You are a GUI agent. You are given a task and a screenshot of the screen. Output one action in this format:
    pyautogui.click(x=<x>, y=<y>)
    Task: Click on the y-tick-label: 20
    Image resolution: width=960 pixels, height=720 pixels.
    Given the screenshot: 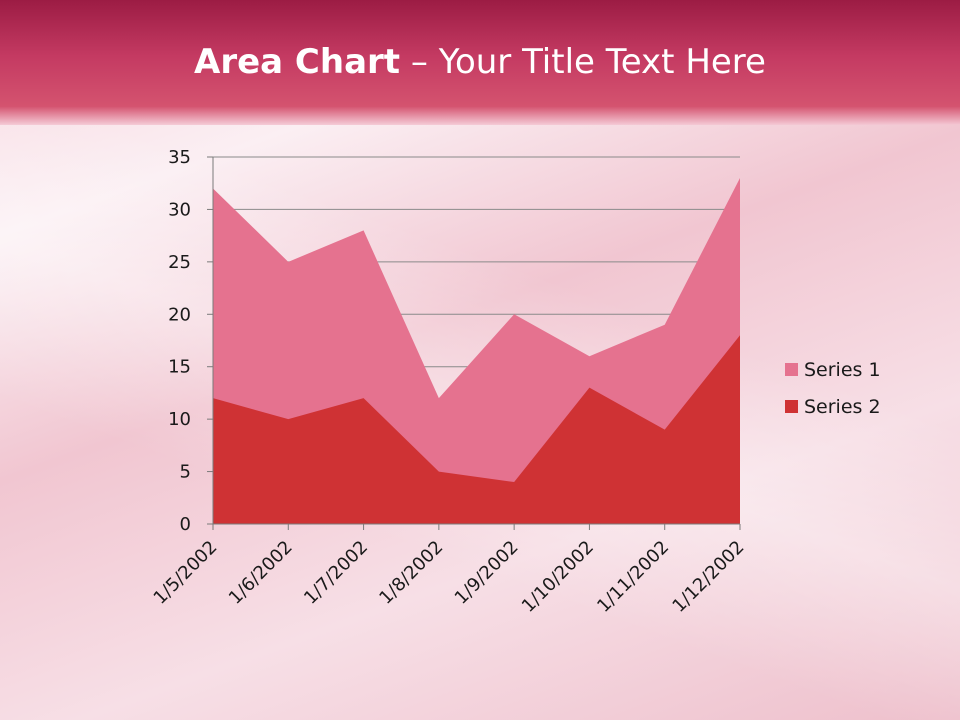 What is the action you would take?
    pyautogui.click(x=179, y=314)
    